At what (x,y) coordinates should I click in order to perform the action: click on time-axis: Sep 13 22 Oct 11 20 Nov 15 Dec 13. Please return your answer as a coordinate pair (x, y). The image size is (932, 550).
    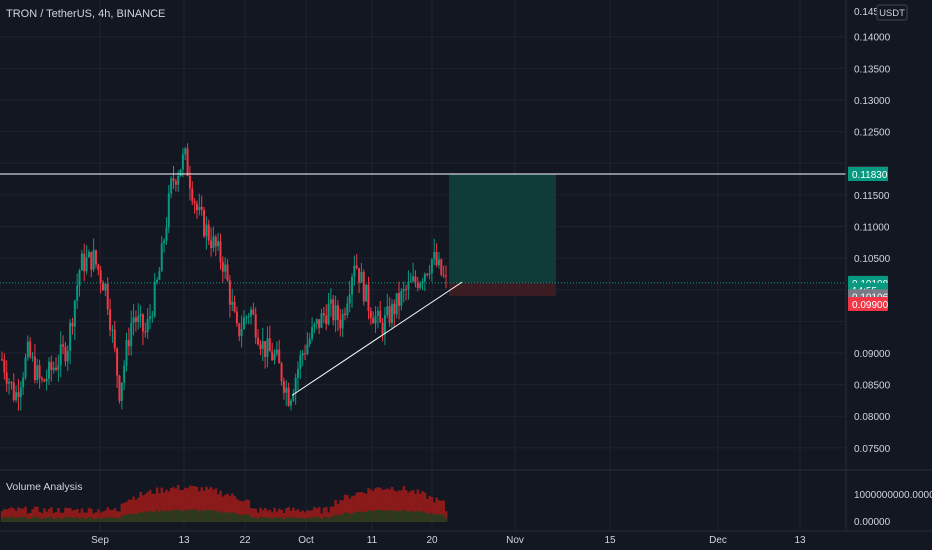
    Looking at the image, I should click on (448, 540).